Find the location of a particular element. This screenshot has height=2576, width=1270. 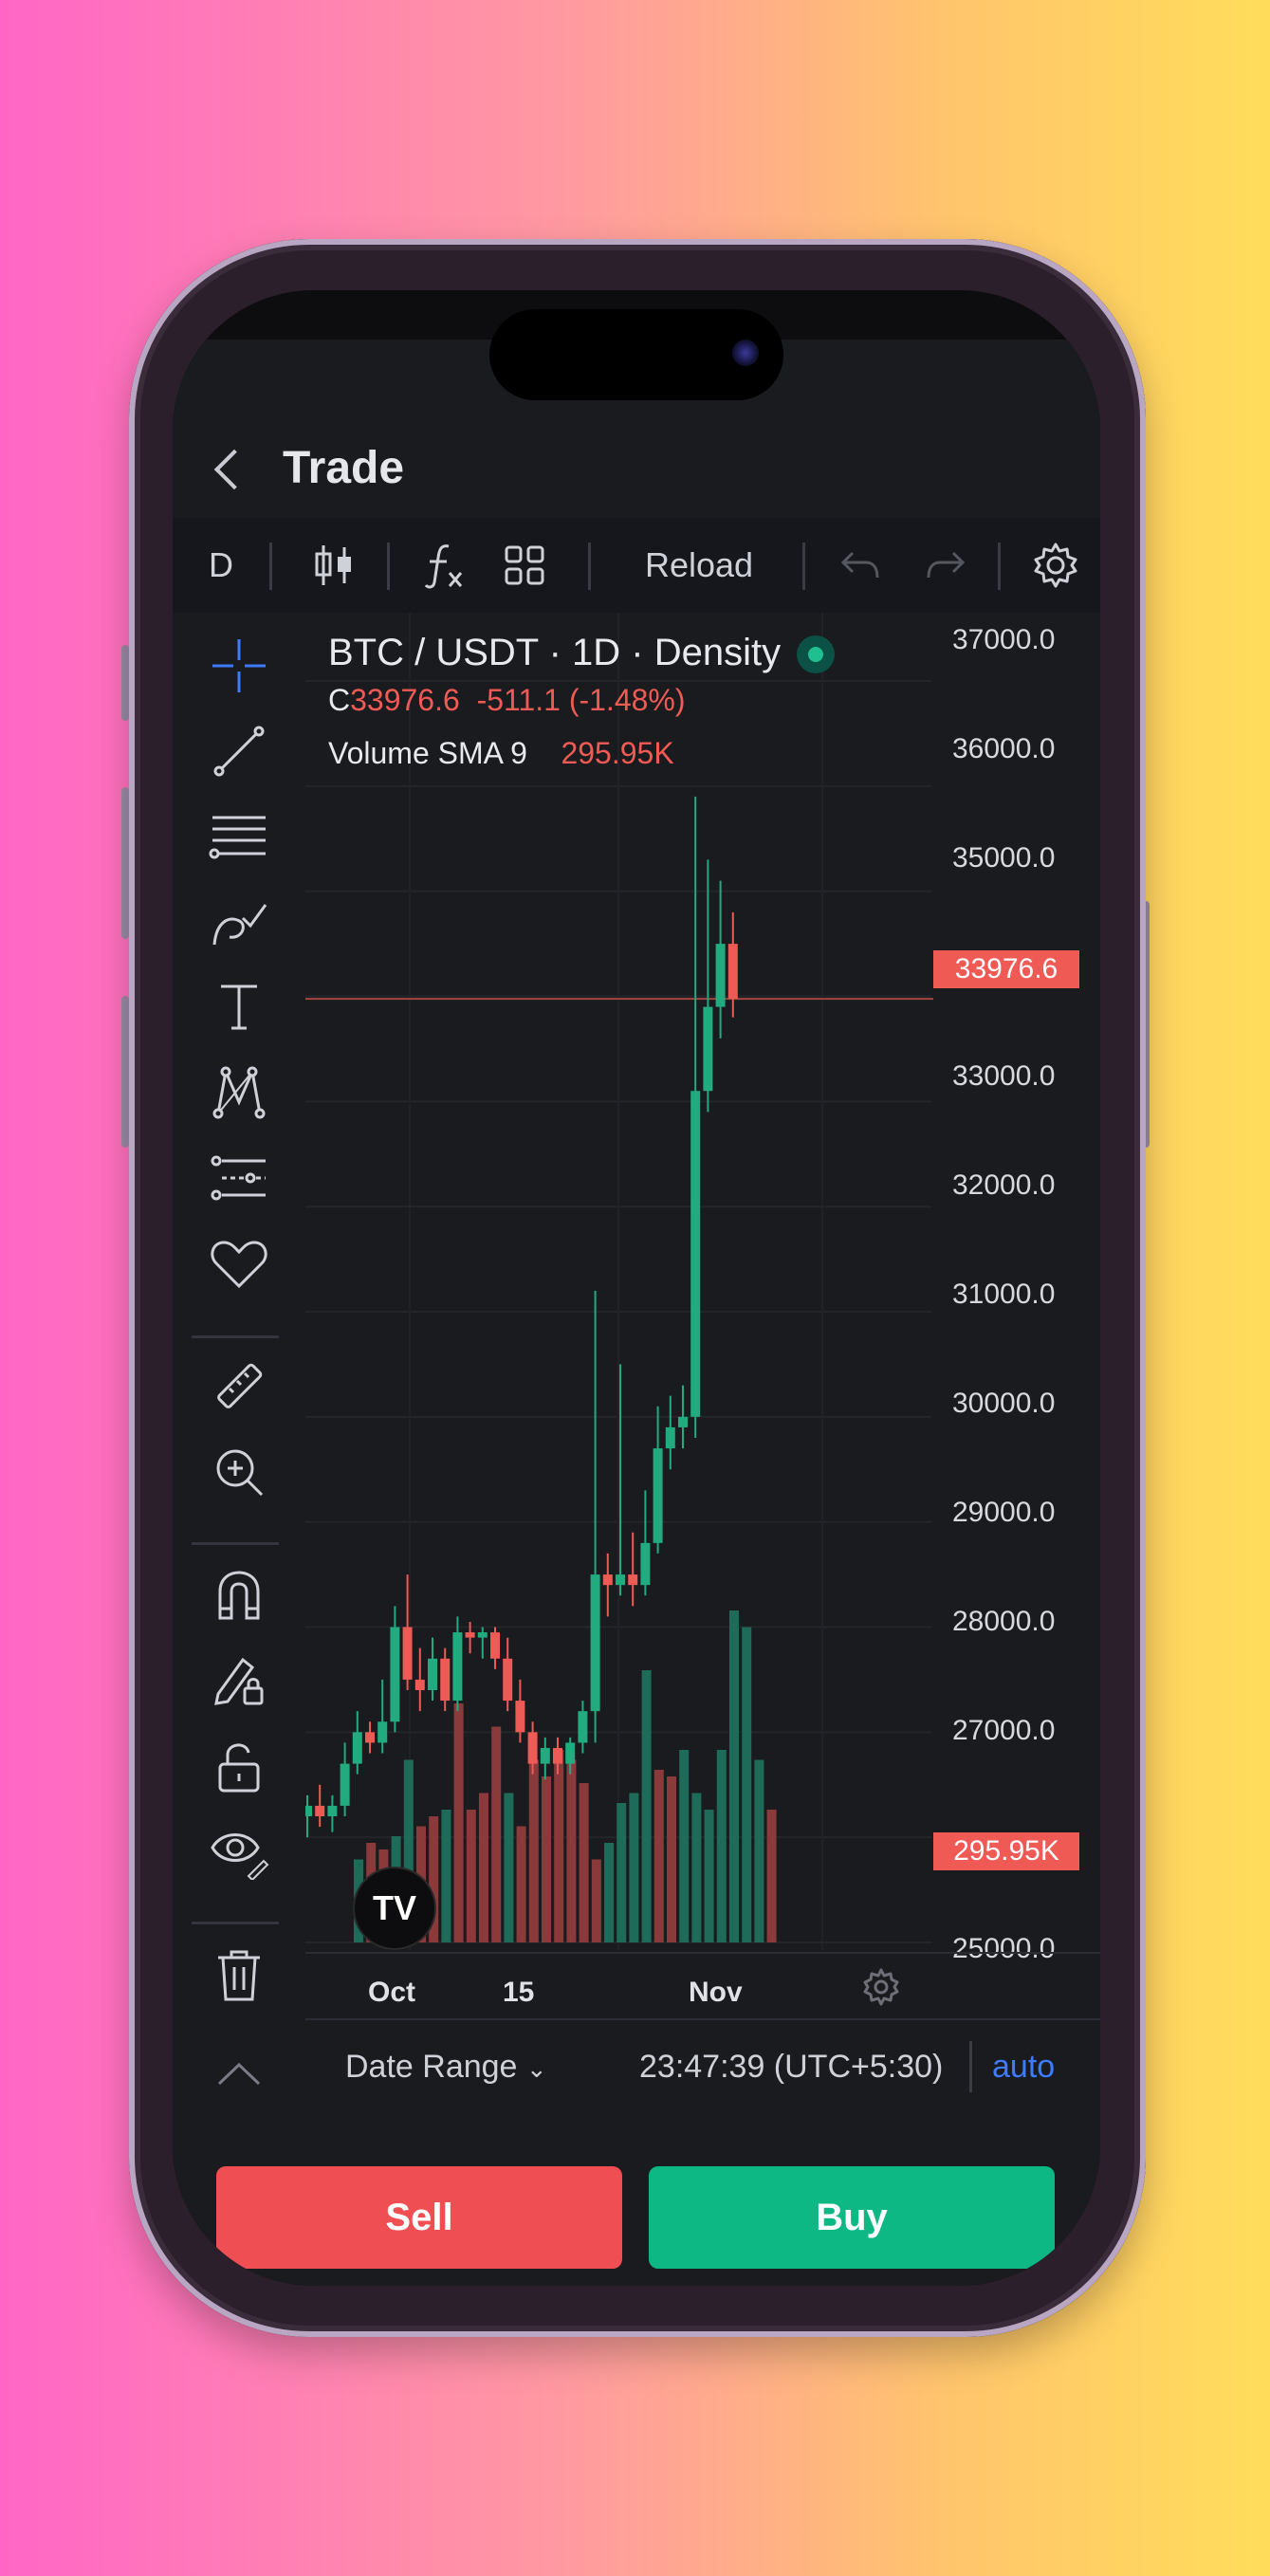

chevron-down-icon: ⌄ is located at coordinates (536, 2068).